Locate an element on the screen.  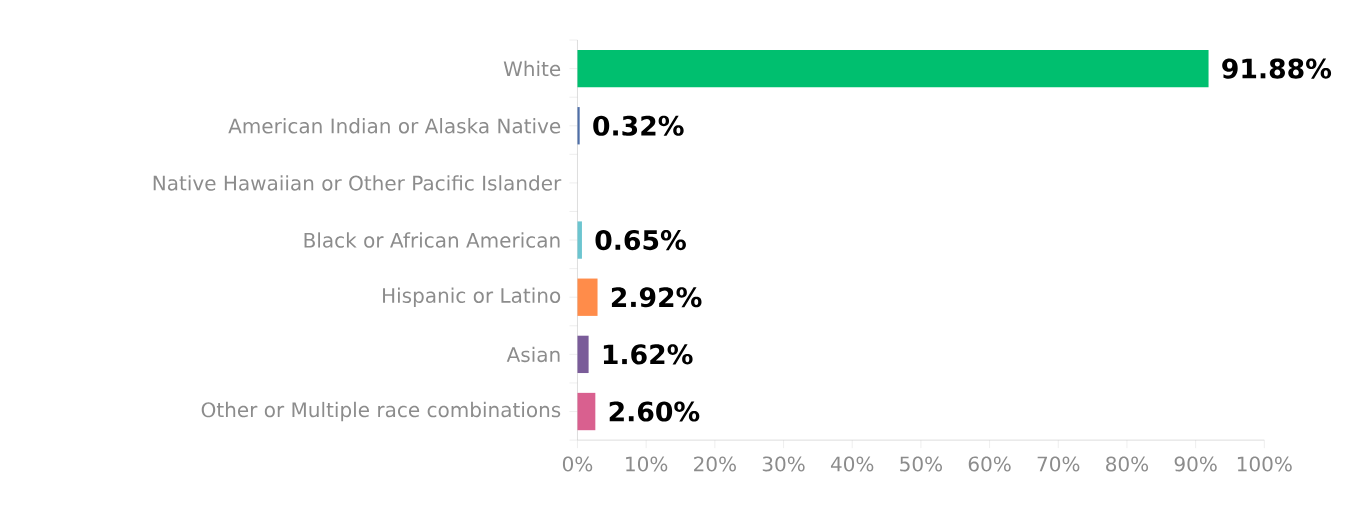
x-tick-label: 10% is located at coordinates (647, 464).